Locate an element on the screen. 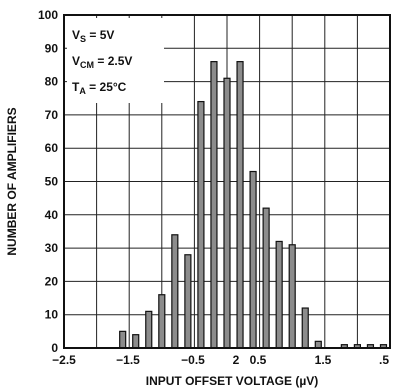  x-tick-label: −1.5 is located at coordinates (128, 360).